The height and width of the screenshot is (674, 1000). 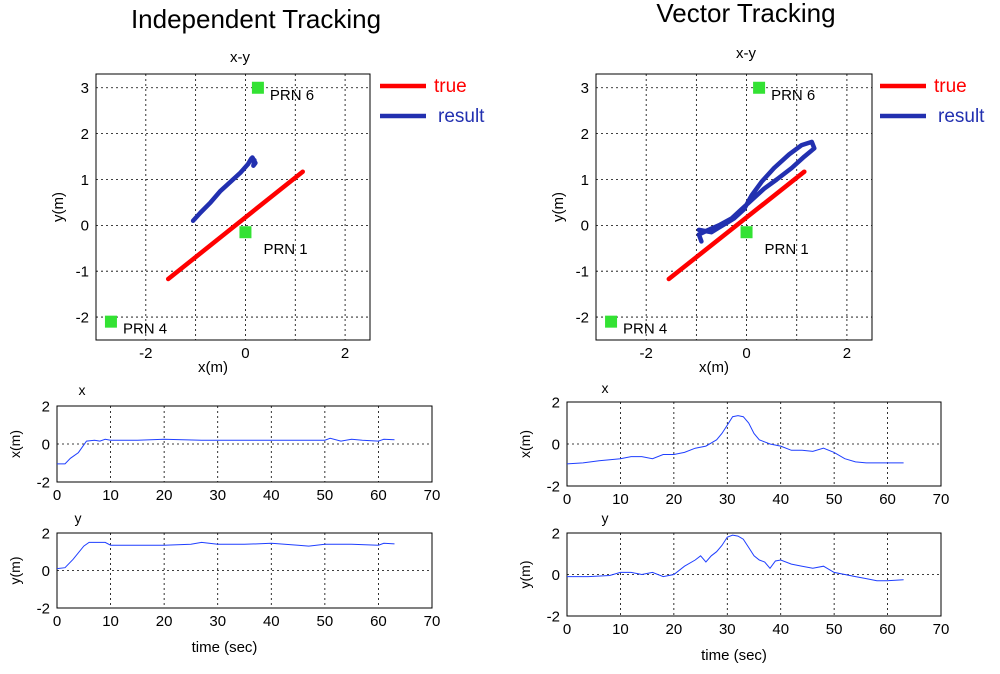 I want to click on x-tick-label: -2, so click(x=646, y=353).